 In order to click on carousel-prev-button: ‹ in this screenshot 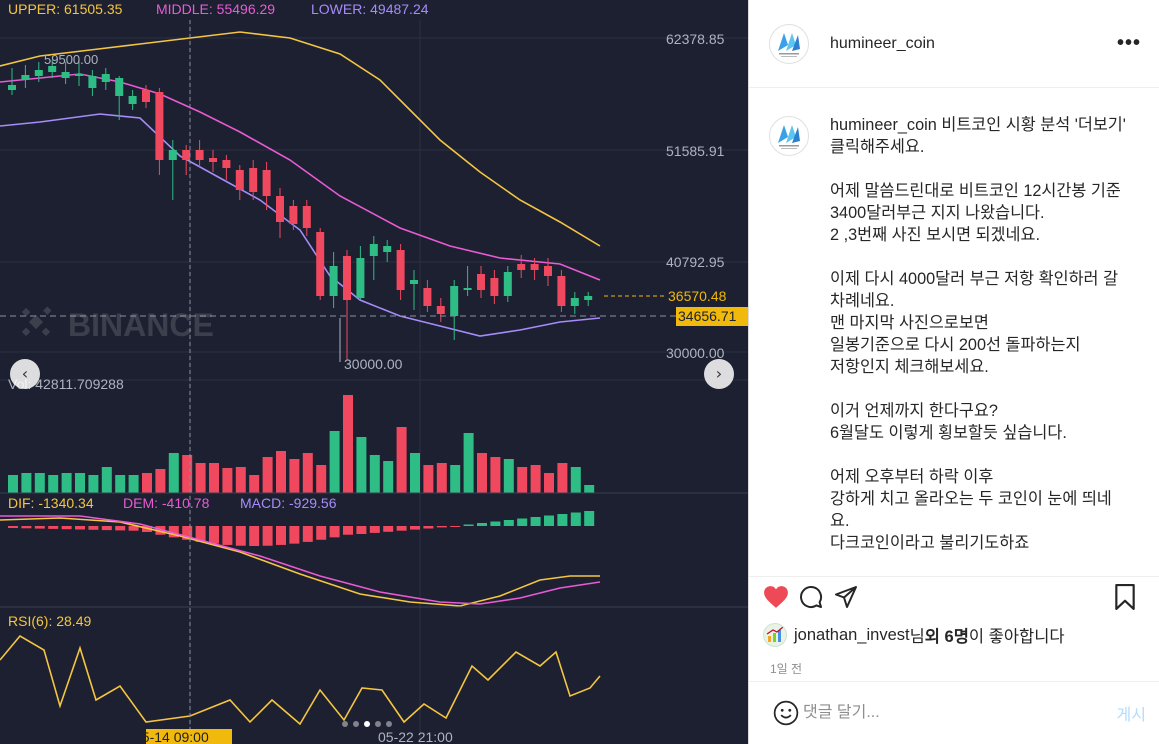, I will do `click(25, 374)`.